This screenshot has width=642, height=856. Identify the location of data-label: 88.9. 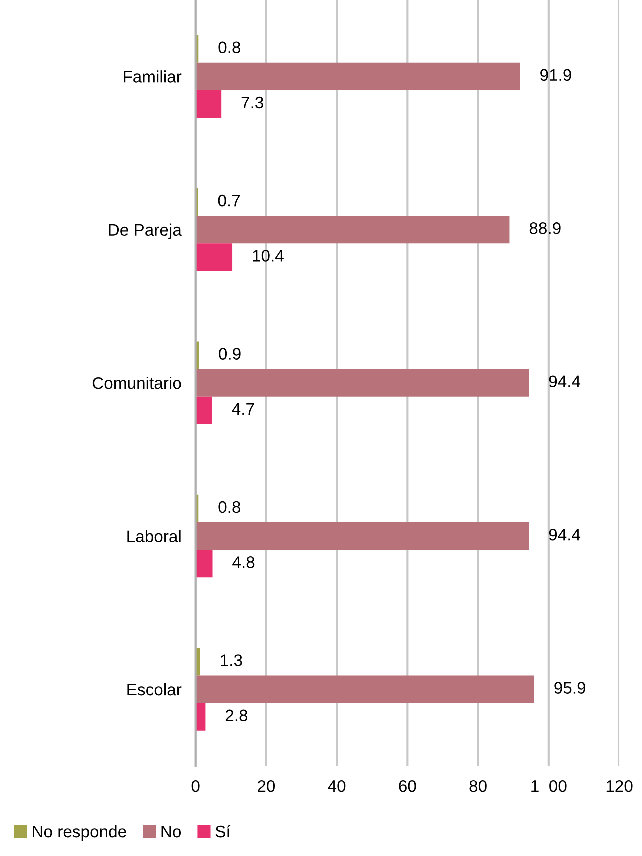
(545, 228).